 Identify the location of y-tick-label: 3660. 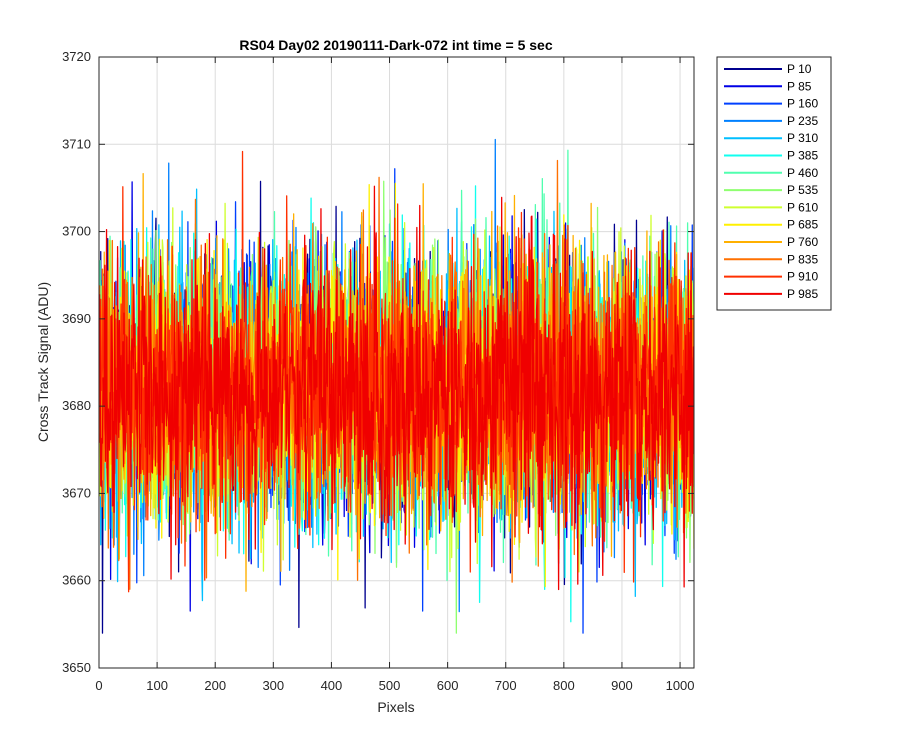
(76, 580).